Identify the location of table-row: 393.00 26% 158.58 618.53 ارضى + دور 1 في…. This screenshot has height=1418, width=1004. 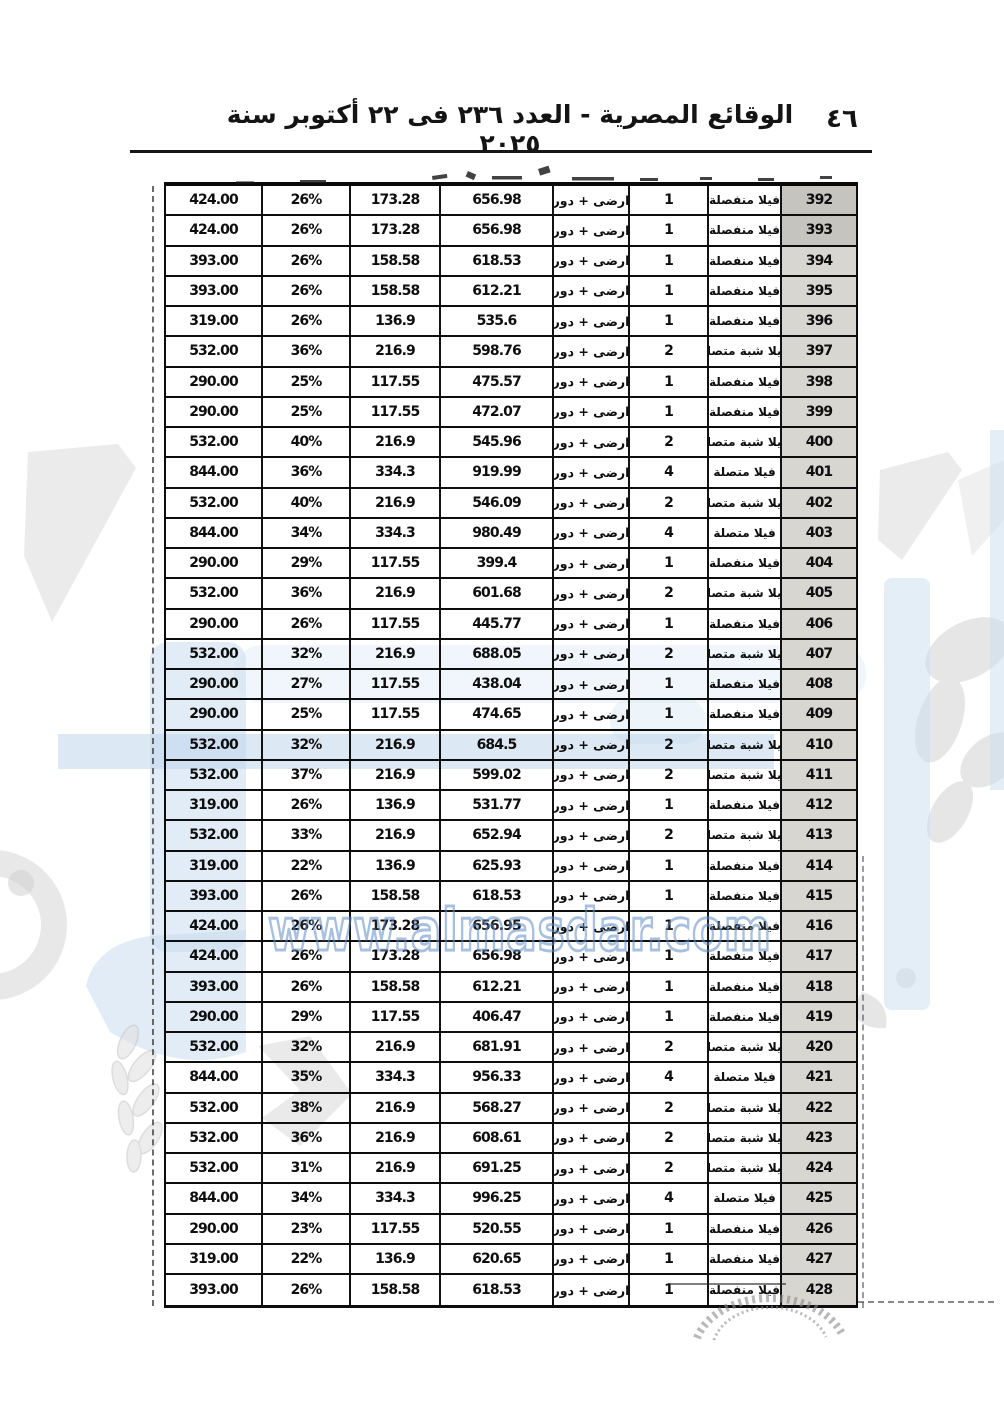
(511, 1290).